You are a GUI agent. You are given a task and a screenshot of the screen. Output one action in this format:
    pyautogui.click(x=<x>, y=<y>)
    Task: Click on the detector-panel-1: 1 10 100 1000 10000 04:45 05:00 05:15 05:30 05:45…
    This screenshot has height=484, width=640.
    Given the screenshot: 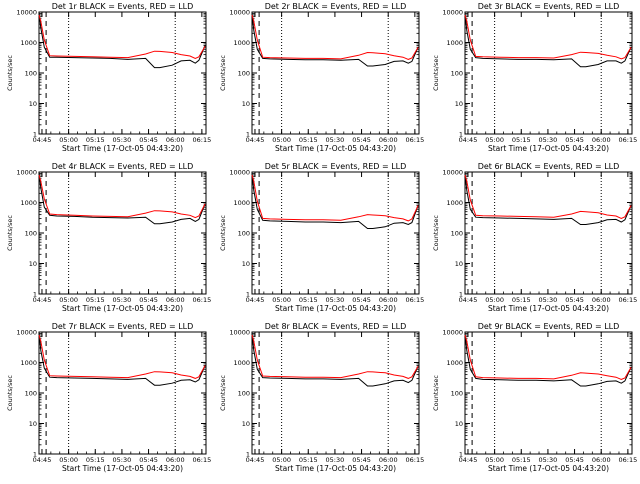 What is the action you would take?
    pyautogui.click(x=108, y=77)
    